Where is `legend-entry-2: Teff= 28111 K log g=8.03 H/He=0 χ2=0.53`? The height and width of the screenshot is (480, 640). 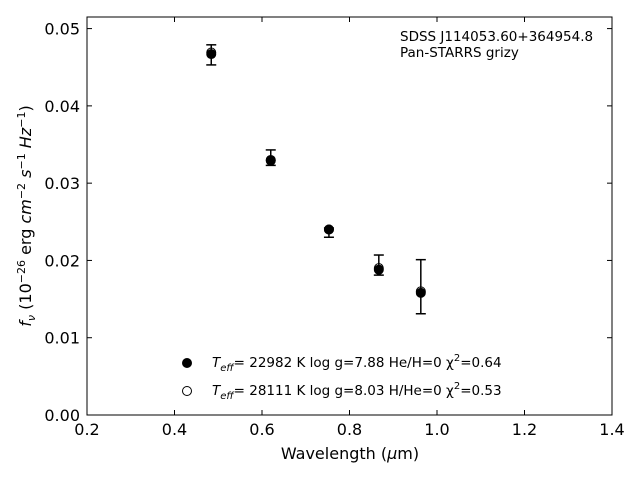
legend-entry-2: Teff= 28111 K log g=8.03 H/He=0 χ2=0.53 is located at coordinates (357, 391).